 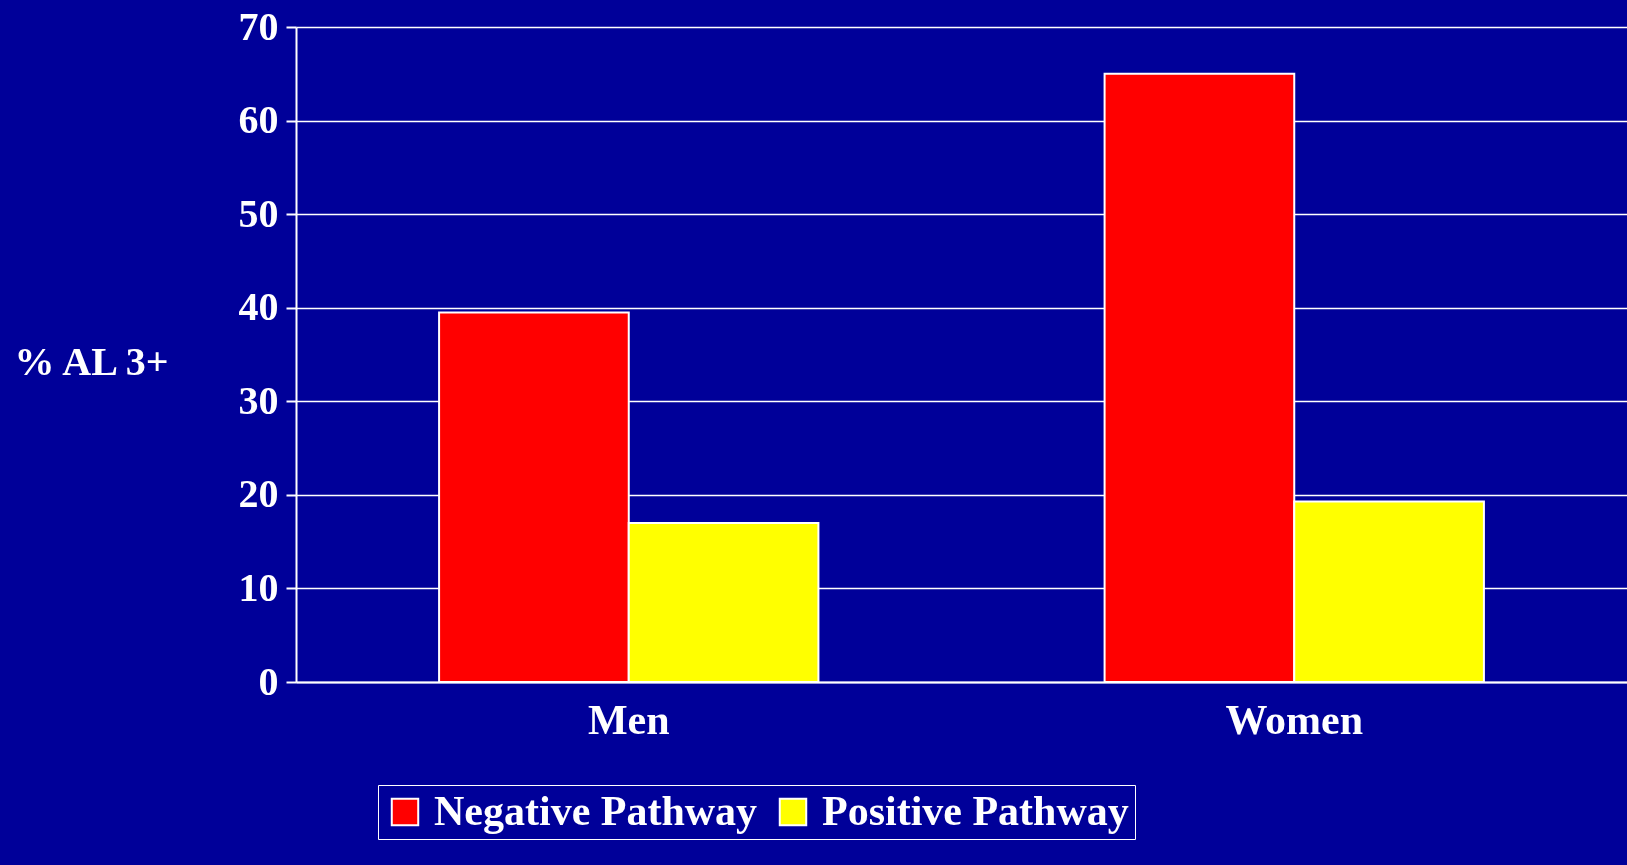 What do you see at coordinates (91, 361) in the screenshot?
I see `y-axis-title: % AL 3+` at bounding box center [91, 361].